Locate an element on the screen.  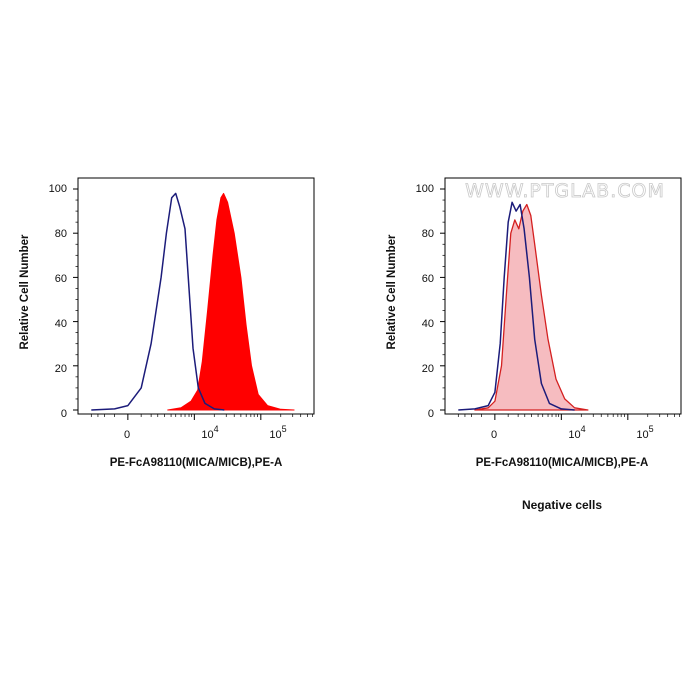
left-series-pe-fca98110-stained is located at coordinates (231, 301).